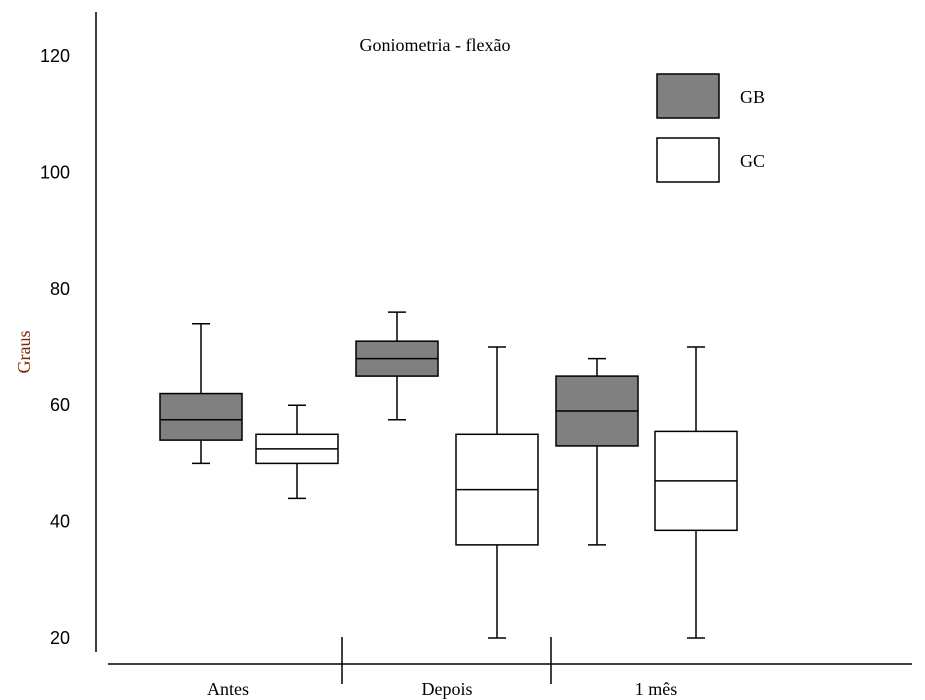 This screenshot has height=700, width=925. What do you see at coordinates (688, 160) in the screenshot?
I see `legend-swatch-gc` at bounding box center [688, 160].